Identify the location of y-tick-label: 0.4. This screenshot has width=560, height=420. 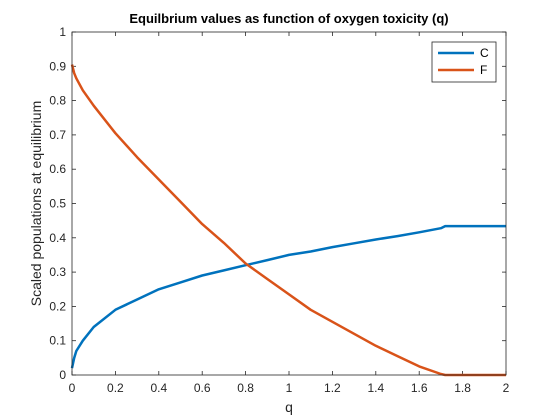
(57, 238).